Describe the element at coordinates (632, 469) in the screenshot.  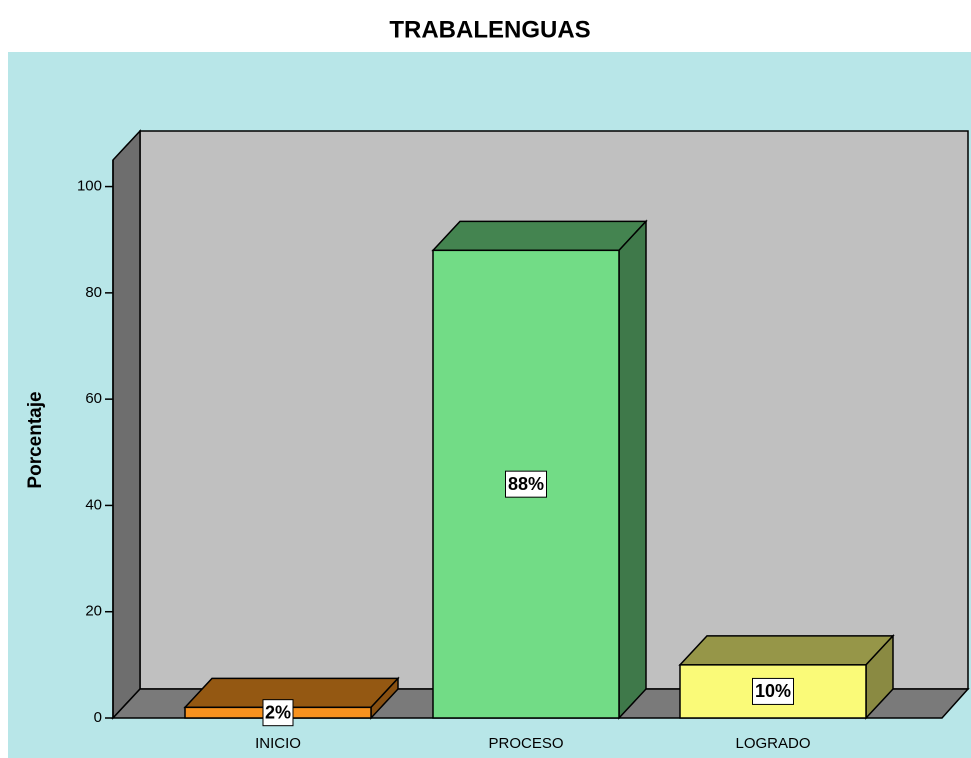
I see `bar-side` at that location.